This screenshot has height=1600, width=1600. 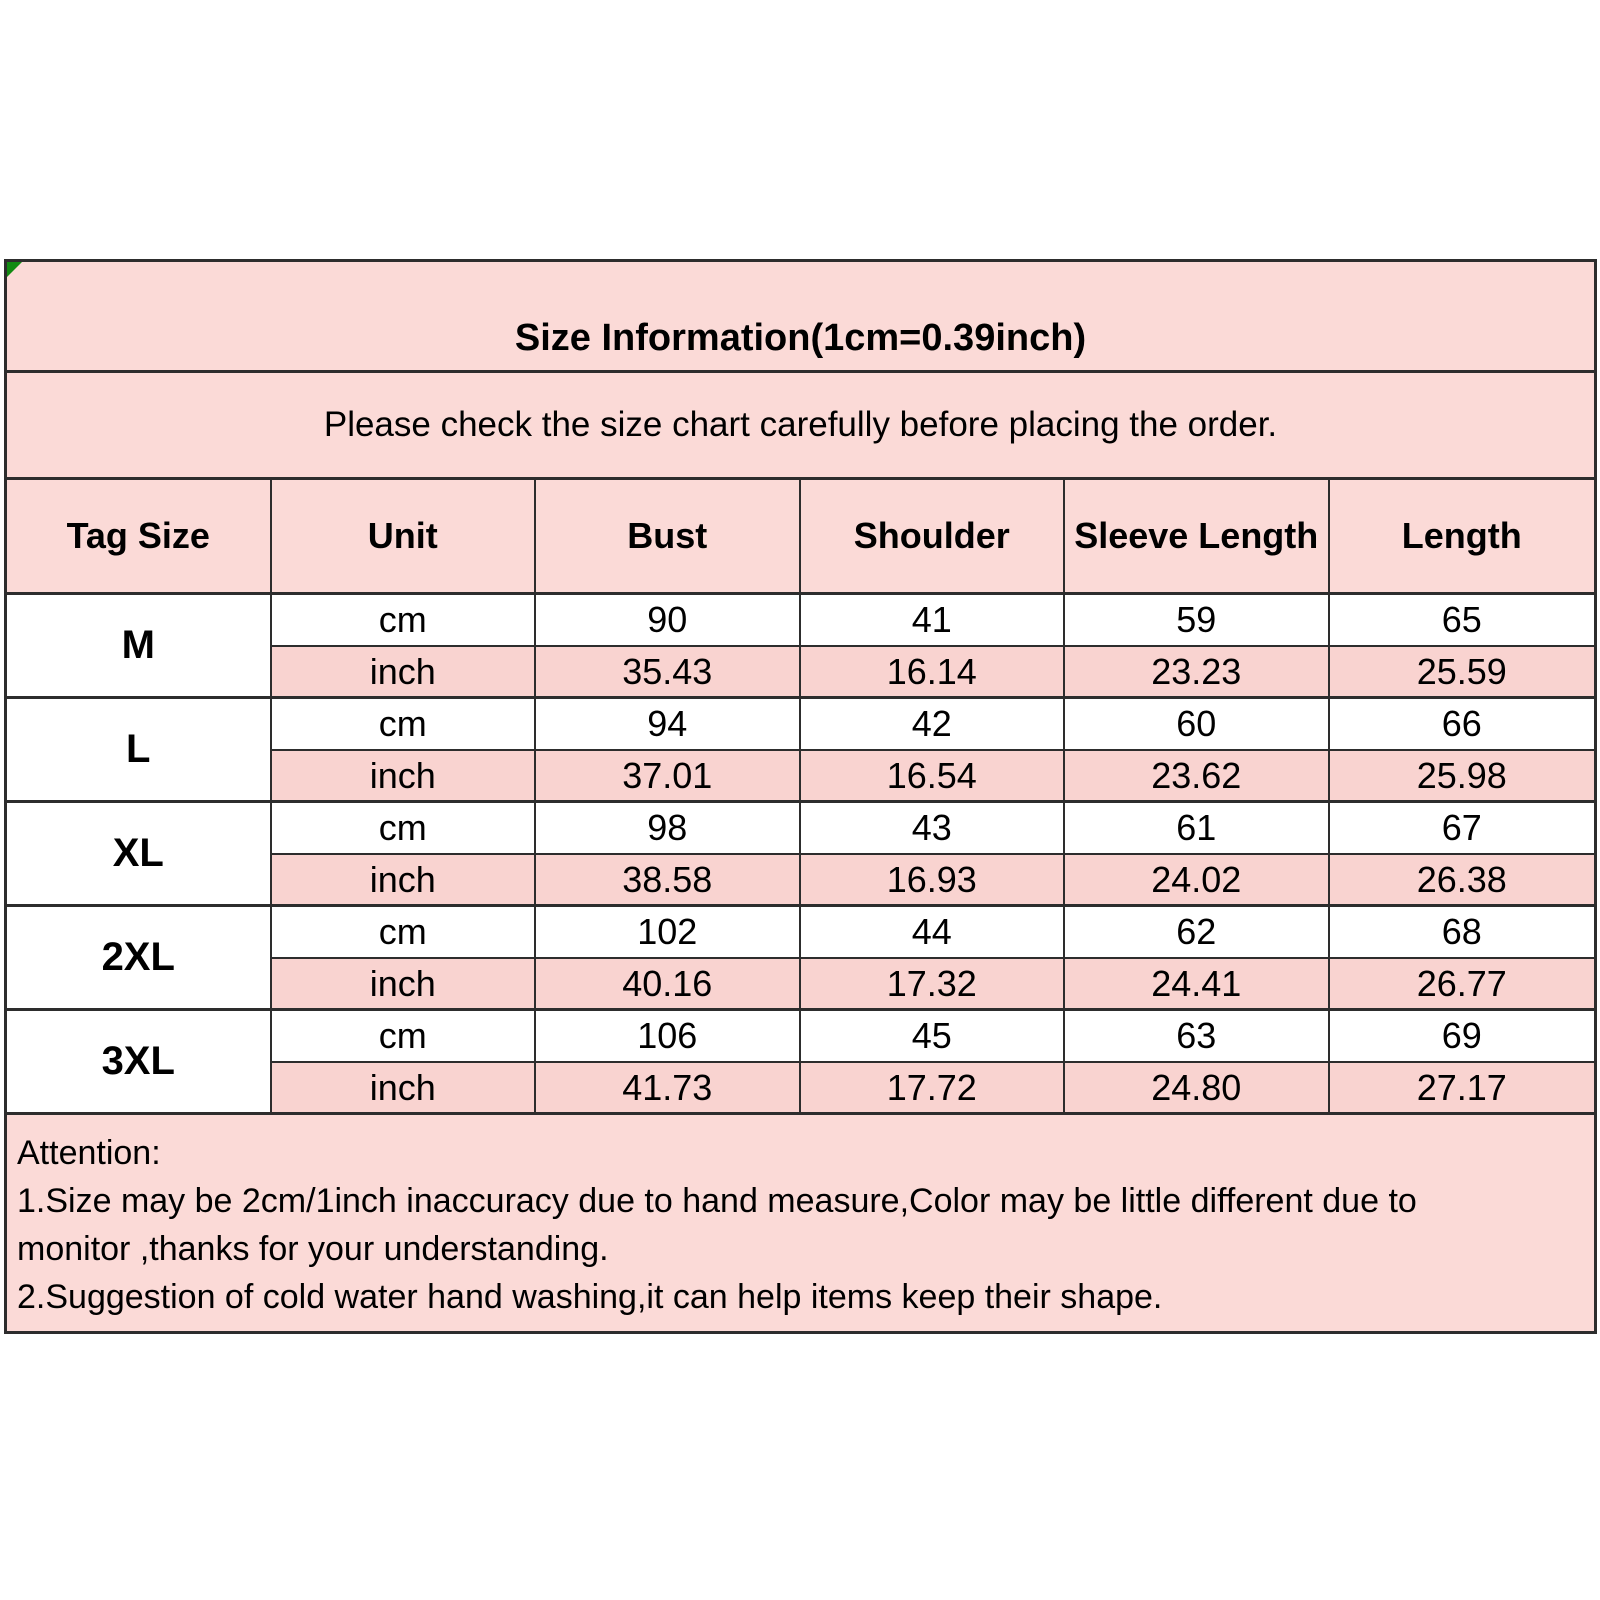 What do you see at coordinates (139, 647) in the screenshot?
I see `tag-m: M` at bounding box center [139, 647].